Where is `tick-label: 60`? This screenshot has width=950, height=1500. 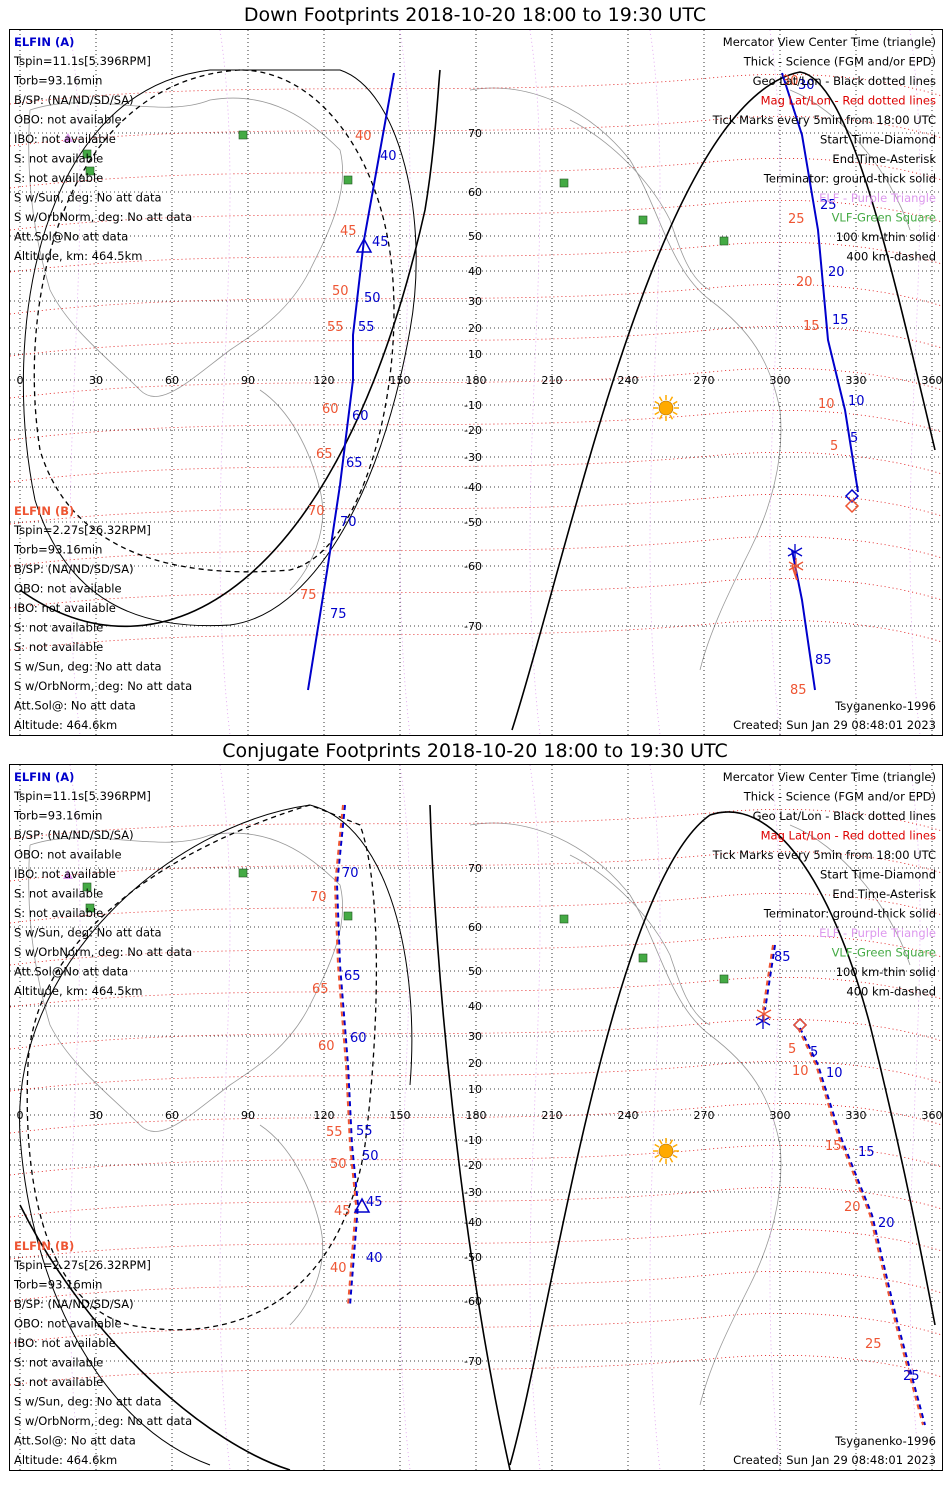 tick-label: 60 is located at coordinates (360, 416).